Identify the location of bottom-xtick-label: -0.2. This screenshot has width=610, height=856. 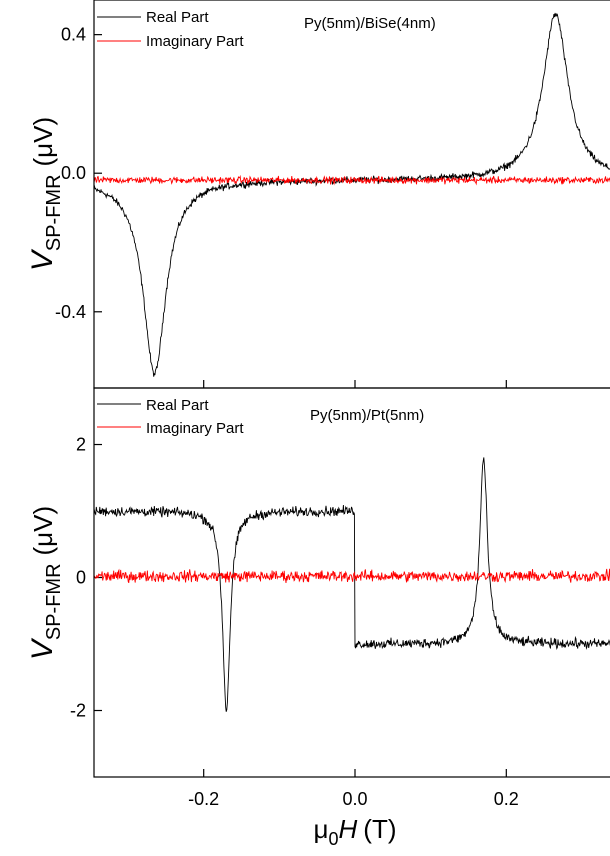
(203, 799).